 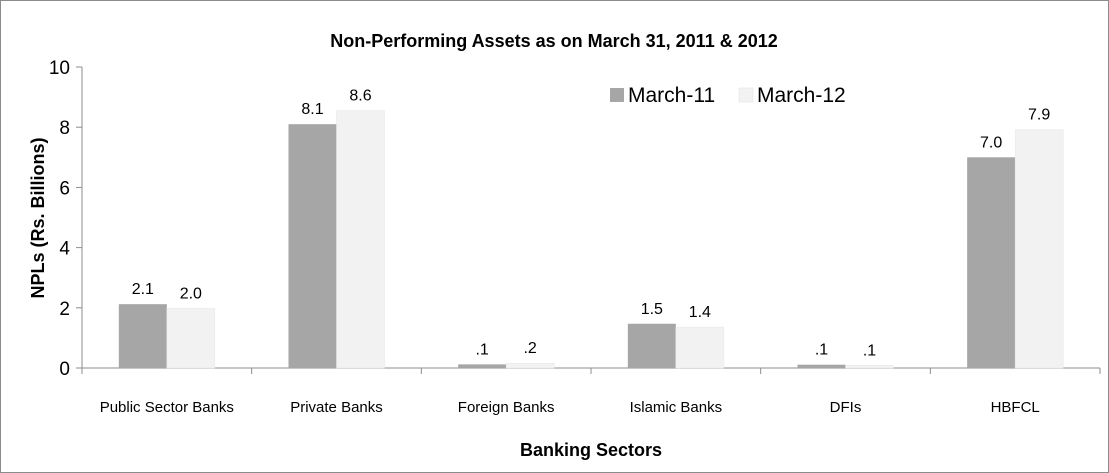 What do you see at coordinates (191, 293) in the screenshot?
I see `data-label: 2.0` at bounding box center [191, 293].